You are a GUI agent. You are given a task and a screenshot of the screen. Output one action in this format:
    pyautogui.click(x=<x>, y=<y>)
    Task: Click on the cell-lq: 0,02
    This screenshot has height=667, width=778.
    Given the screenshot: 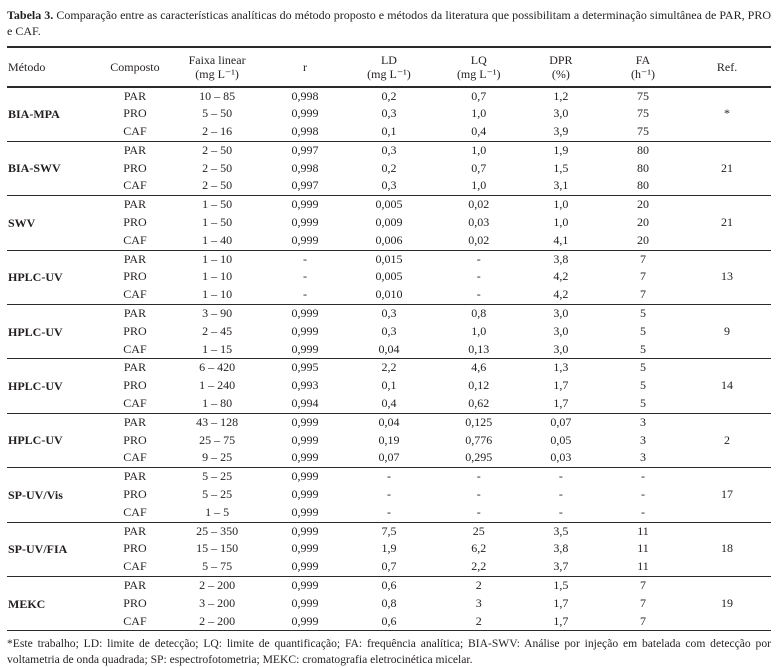 What is the action you would take?
    pyautogui.click(x=479, y=204)
    